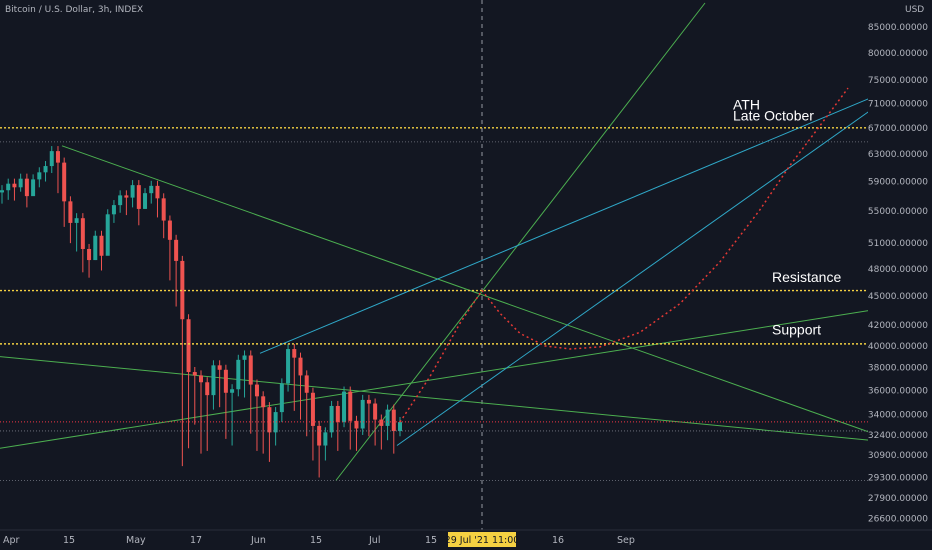 This screenshot has width=932, height=550. Describe the element at coordinates (898, 347) in the screenshot. I see `y-tick-label: 40000.00000` at that location.